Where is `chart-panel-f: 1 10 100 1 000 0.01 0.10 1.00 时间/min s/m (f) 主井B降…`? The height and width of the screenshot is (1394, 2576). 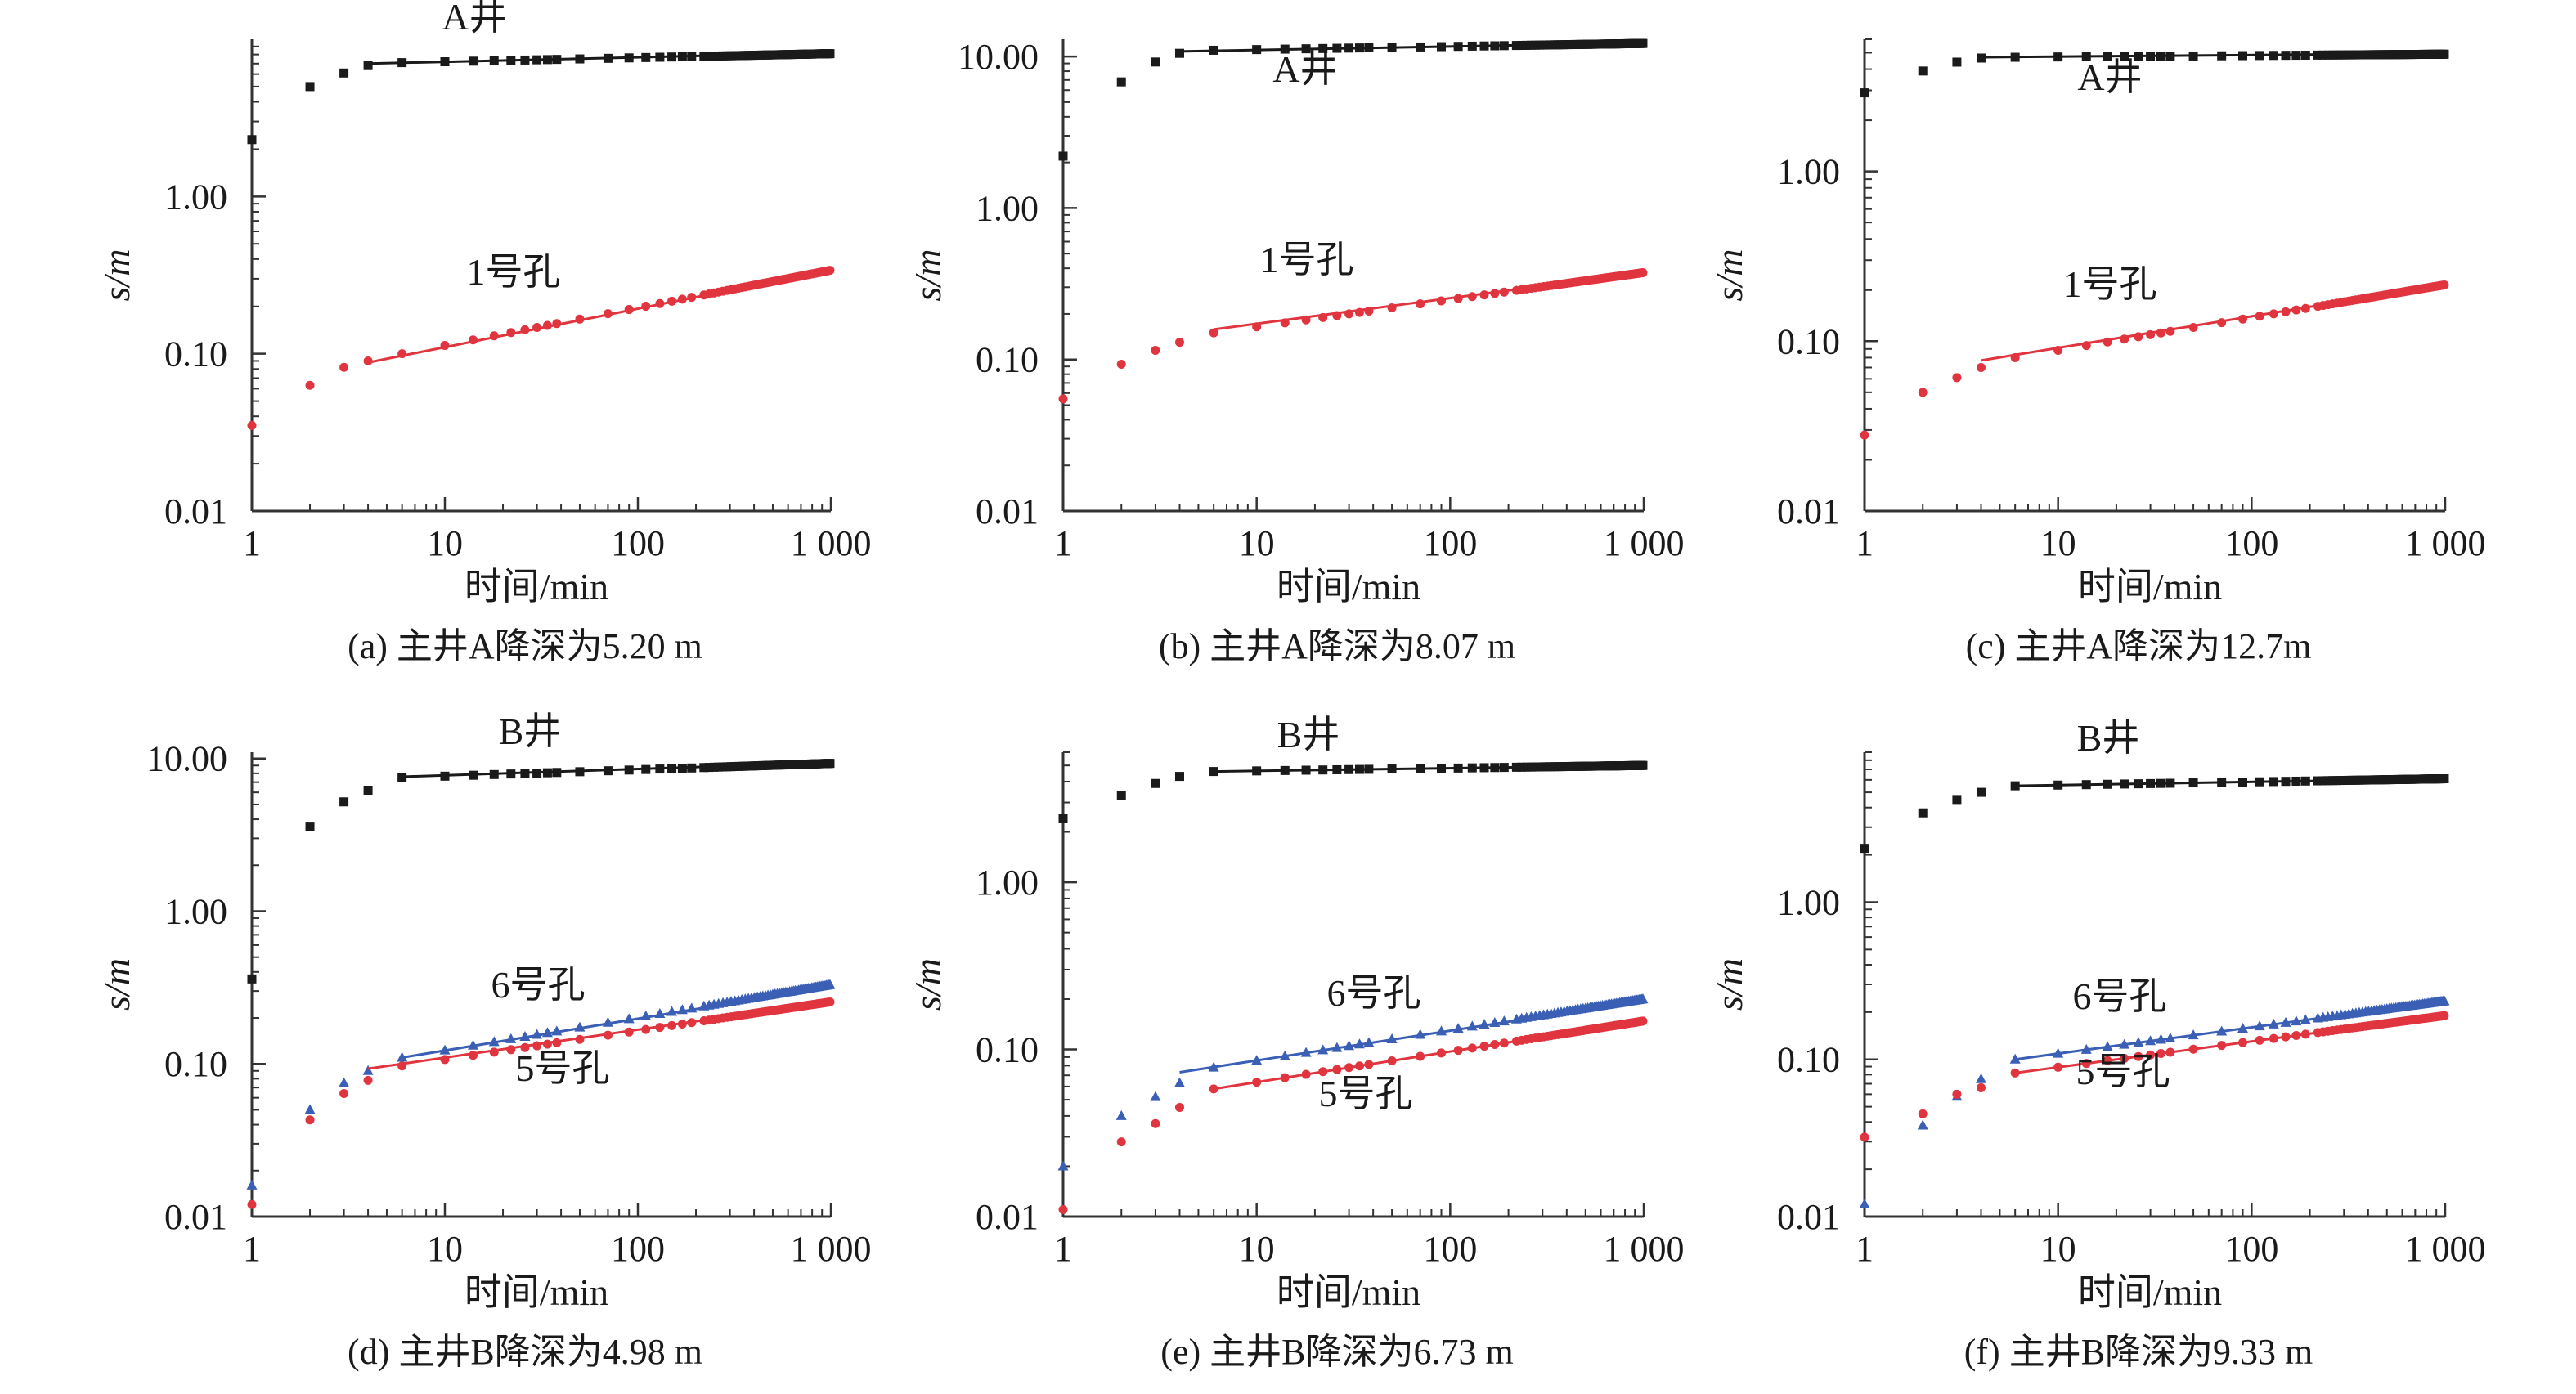
chart-panel-f: 1 10 100 1 000 0.01 0.10 1.00 时间/min s/m (f) 主井B降… is located at coordinates (2097, 1044).